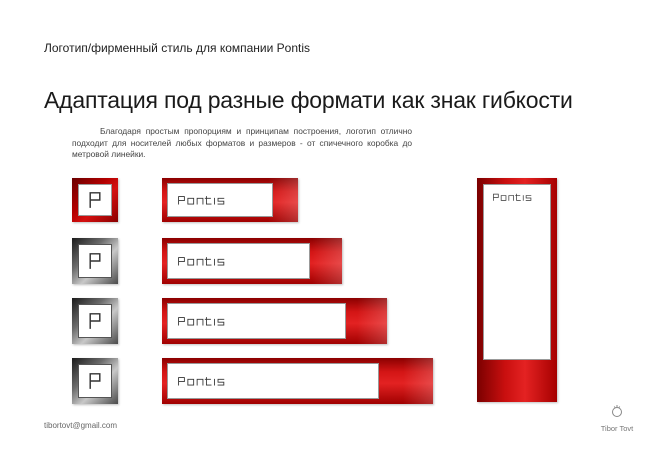 The height and width of the screenshot is (473, 670). I want to click on footer-brand: Tibor Tovt, so click(617, 418).